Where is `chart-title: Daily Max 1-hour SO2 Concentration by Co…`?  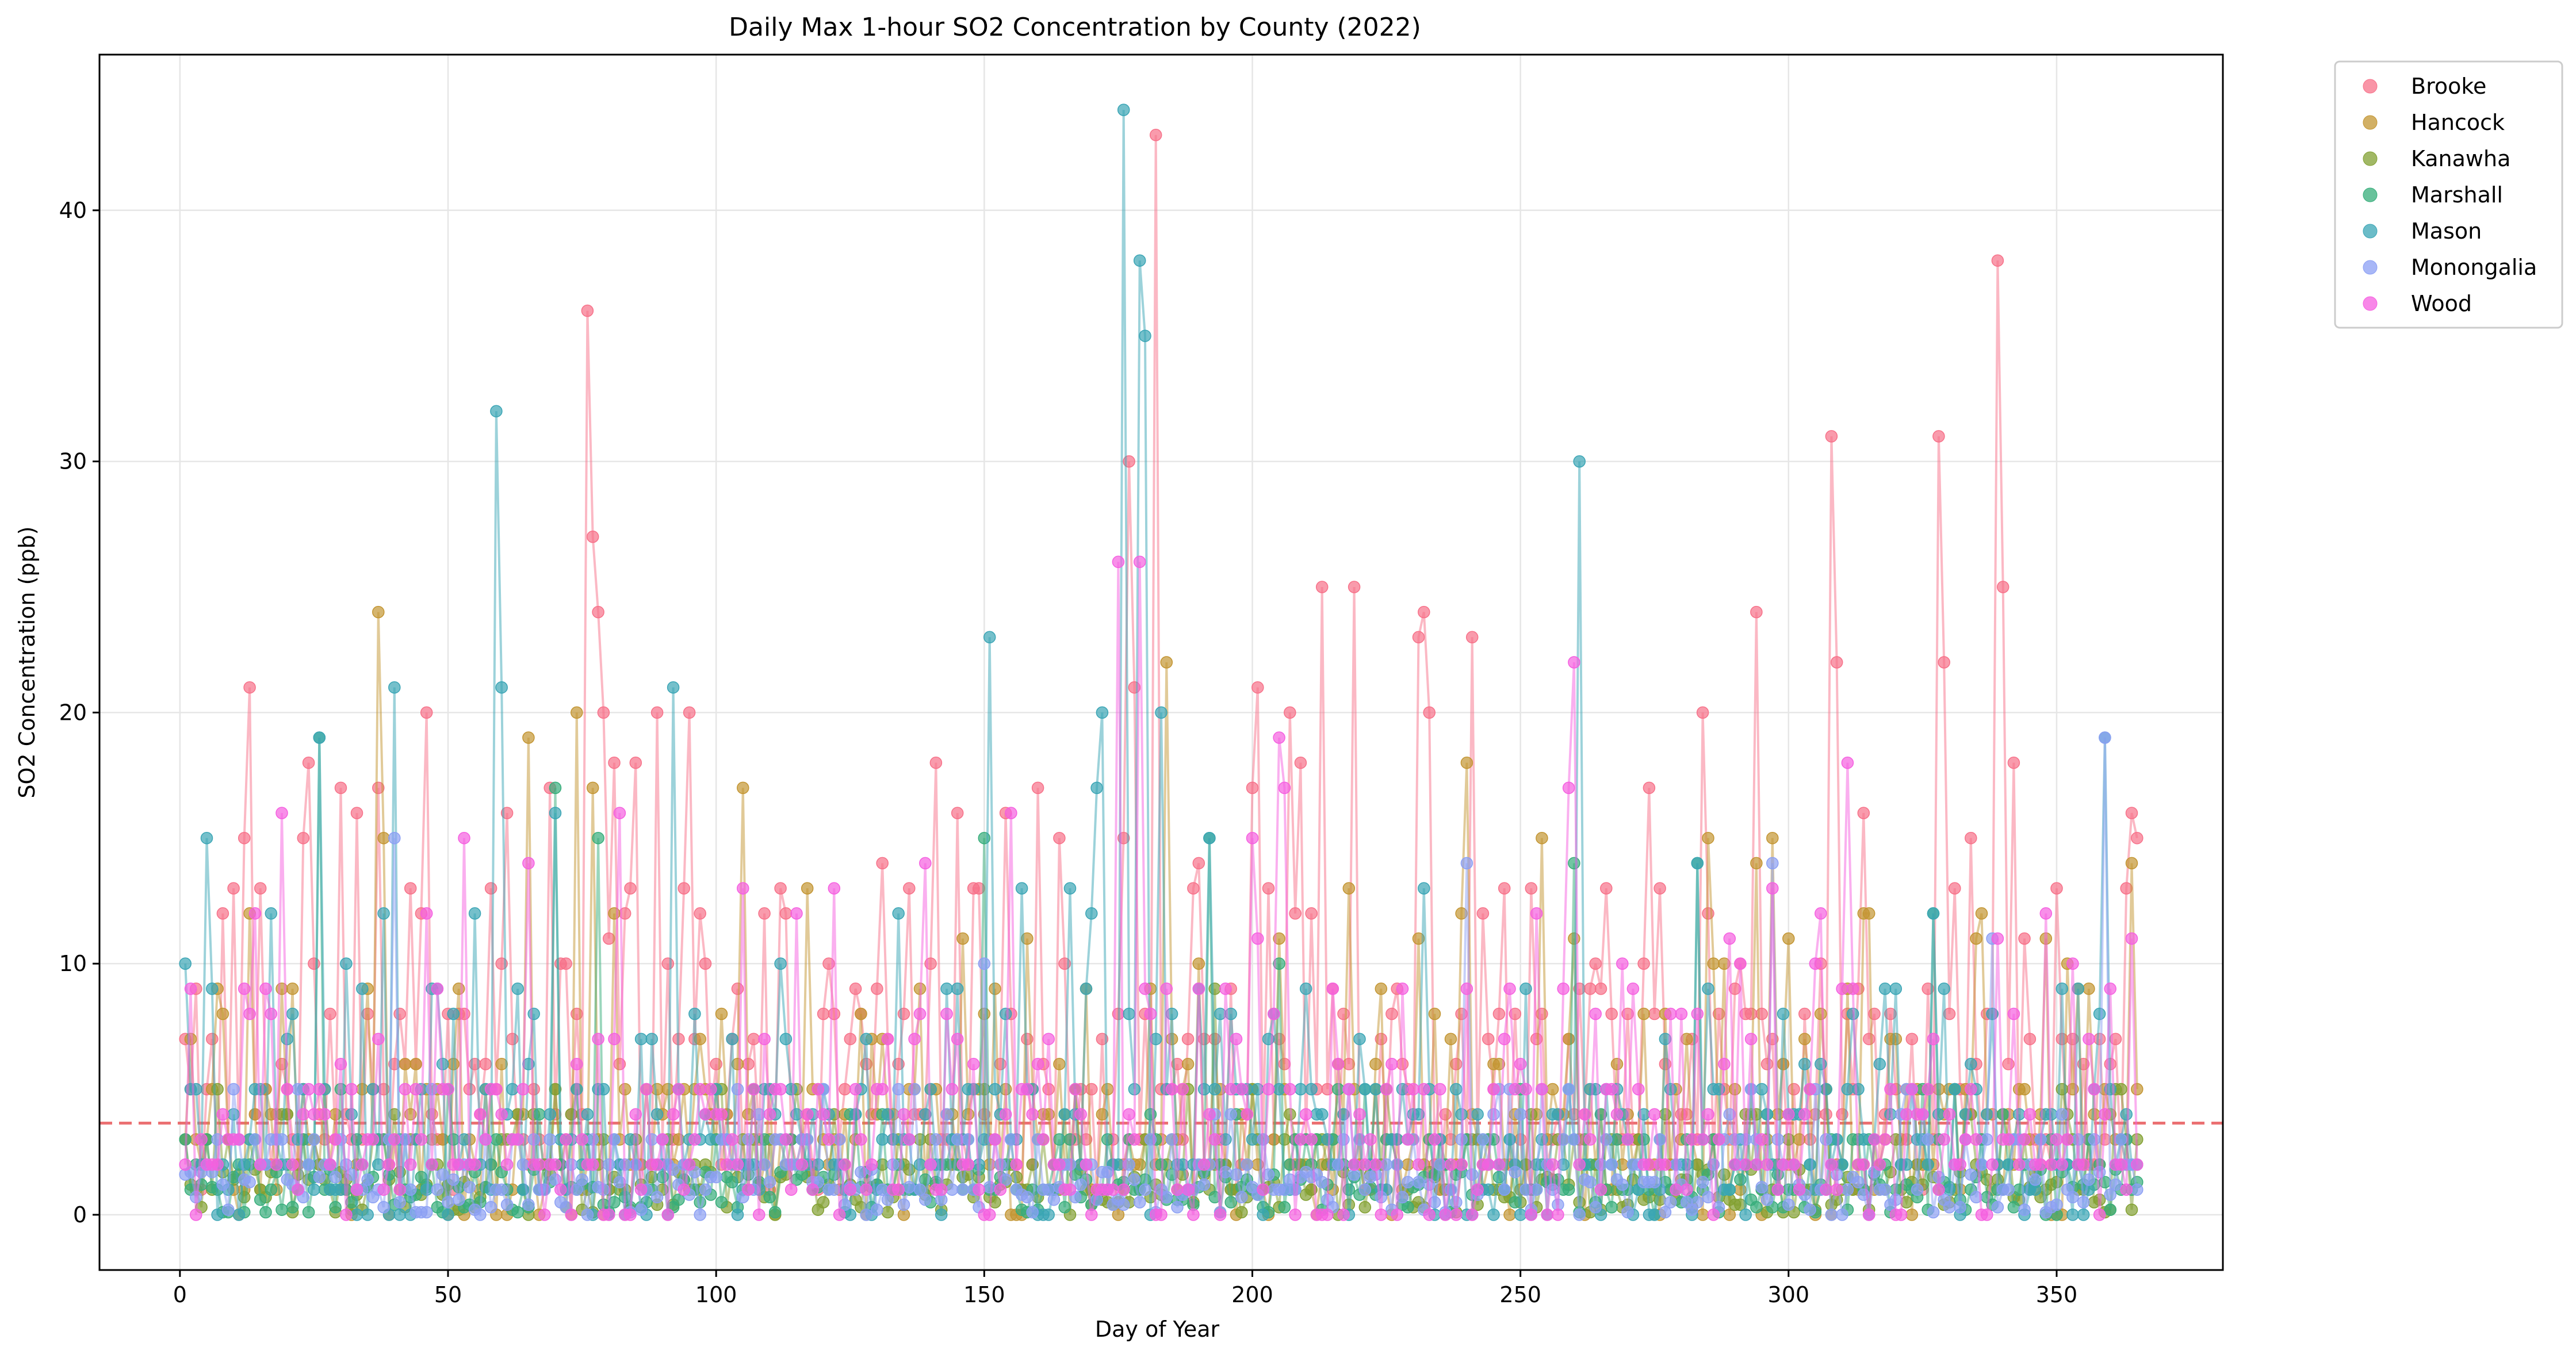
chart-title: Daily Max 1-hour SO2 Concentration by Co… is located at coordinates (1075, 27).